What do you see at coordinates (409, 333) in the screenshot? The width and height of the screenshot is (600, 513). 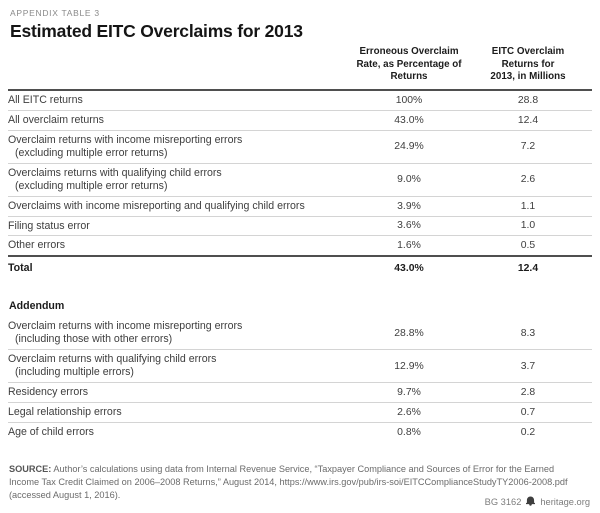 I see `row-rate-value: 28.8%` at bounding box center [409, 333].